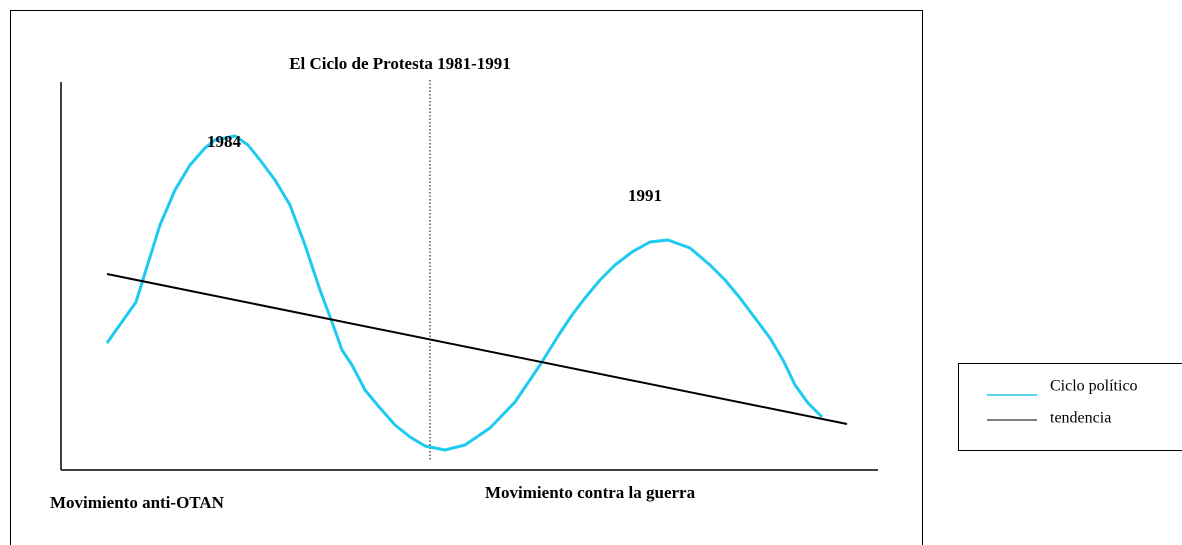 The height and width of the screenshot is (545, 1182). What do you see at coordinates (1080, 418) in the screenshot?
I see `legend-label: tendencia` at bounding box center [1080, 418].